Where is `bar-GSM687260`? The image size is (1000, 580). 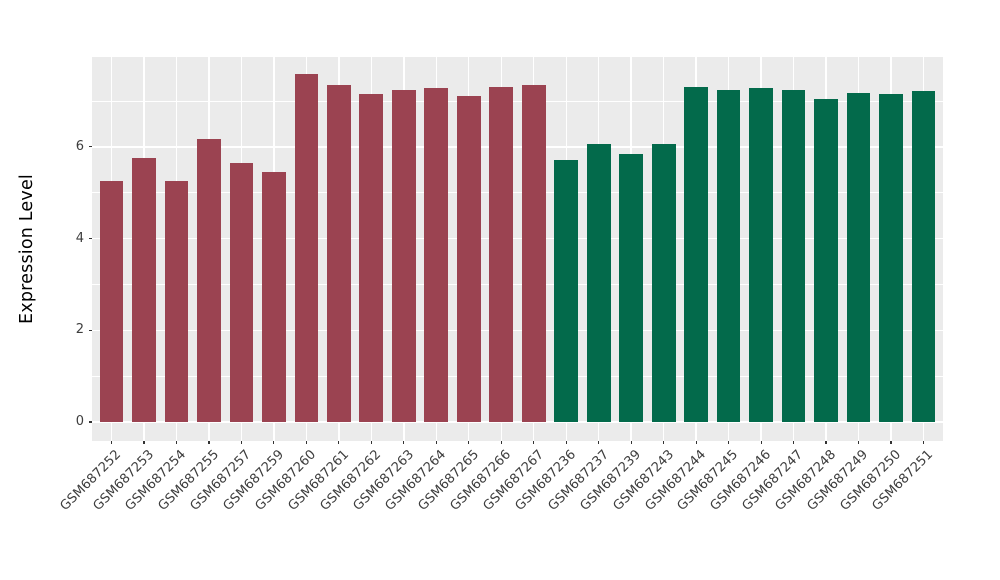 bar-GSM687260 is located at coordinates (306, 248).